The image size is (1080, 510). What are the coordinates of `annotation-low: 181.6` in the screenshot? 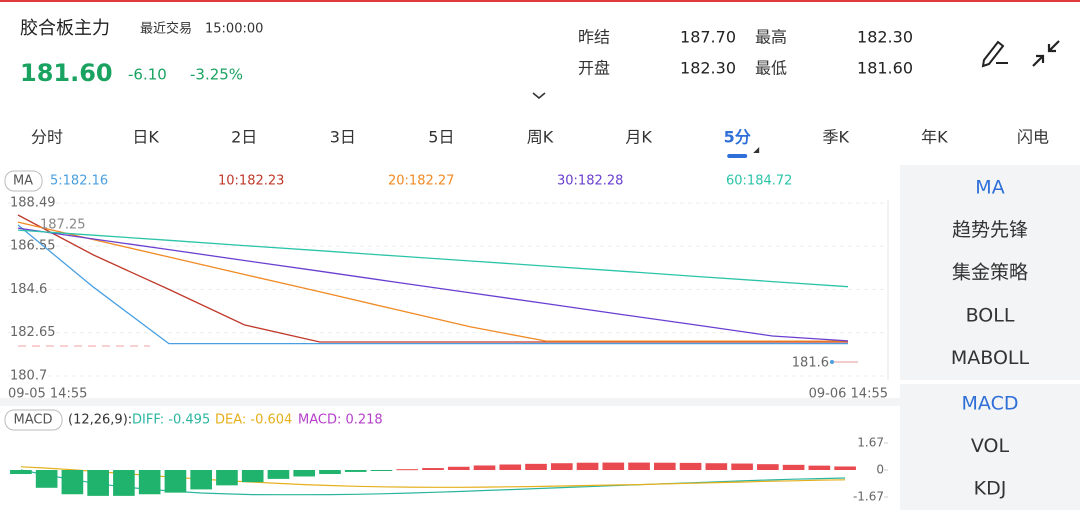 It's located at (810, 363).